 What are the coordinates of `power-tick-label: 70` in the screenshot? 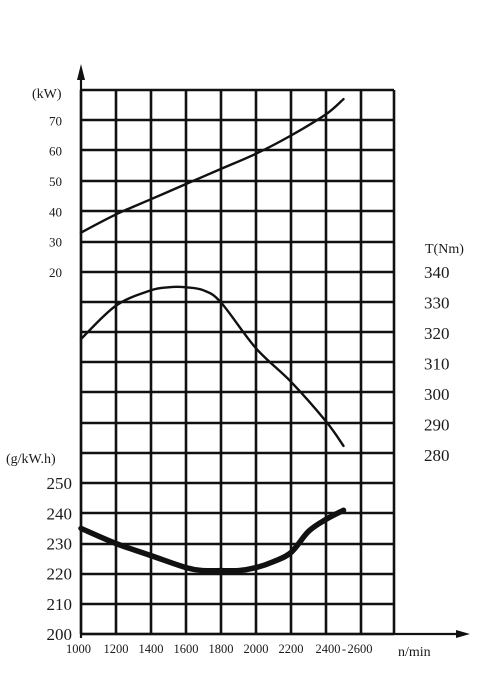 It's located at (55, 120).